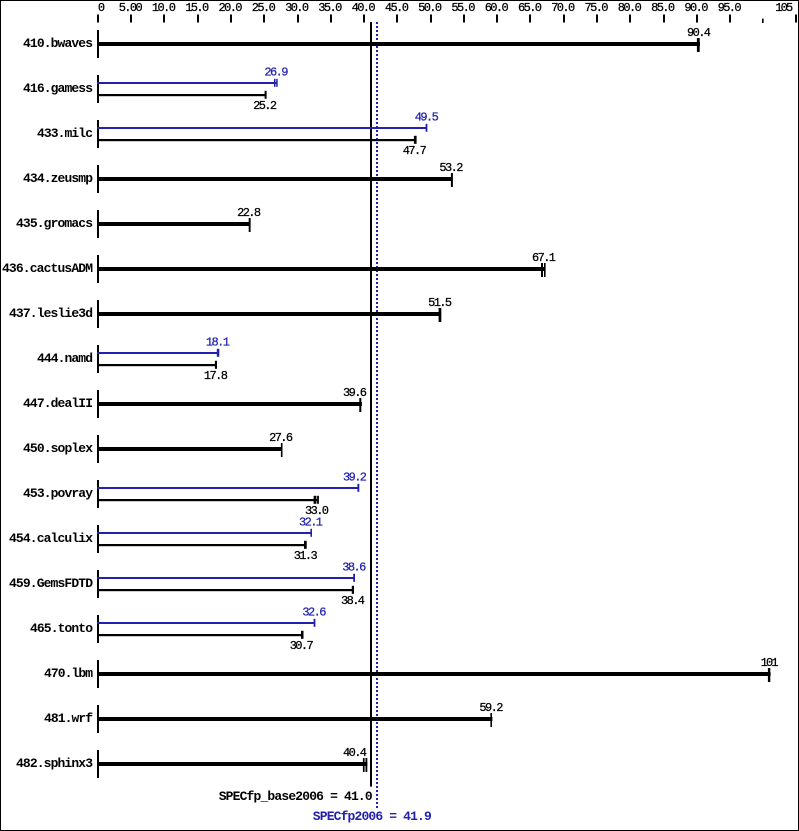 The height and width of the screenshot is (831, 799). I want to click on svg-text: 435.gromacs, so click(54, 223).